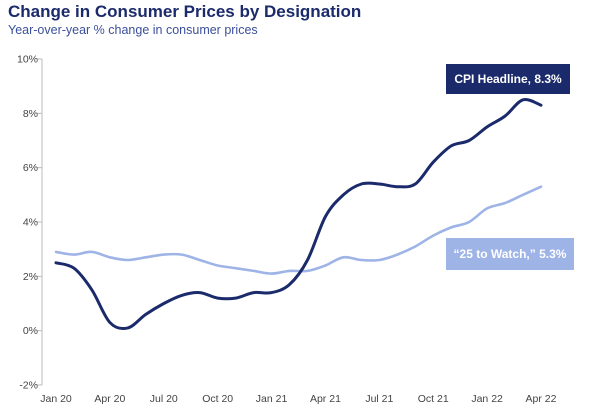  I want to click on x-tick-label: Jan 22, so click(487, 399).